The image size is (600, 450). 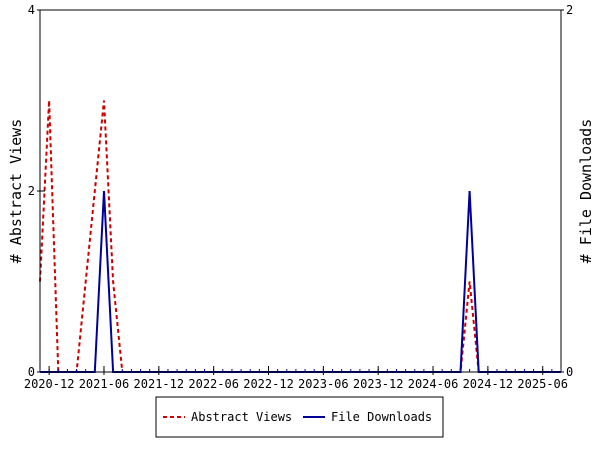 I want to click on x-tick-label: 2023-12, so click(x=378, y=384).